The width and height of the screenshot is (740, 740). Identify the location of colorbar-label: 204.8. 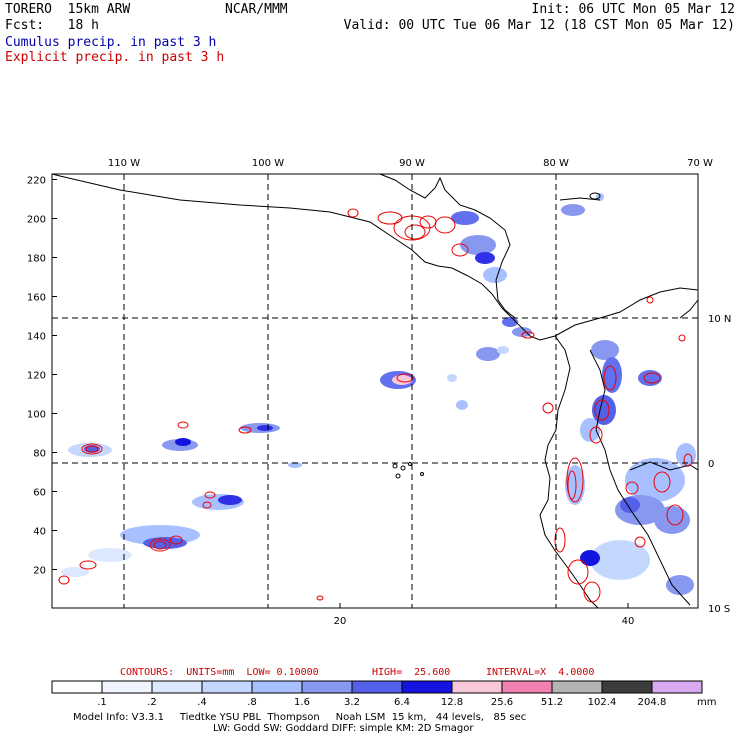
(652, 702).